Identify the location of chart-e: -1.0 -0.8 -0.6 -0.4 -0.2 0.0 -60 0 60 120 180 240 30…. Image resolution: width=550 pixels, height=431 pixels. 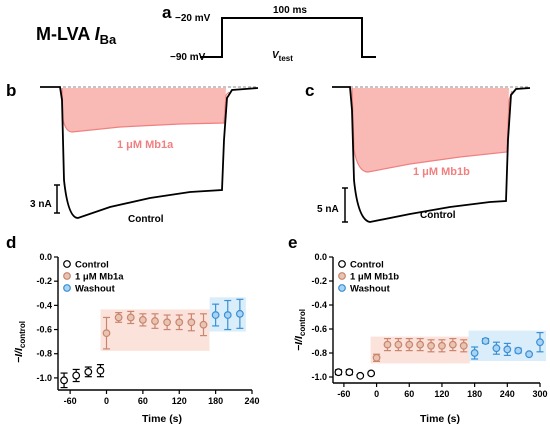
(429, 325).